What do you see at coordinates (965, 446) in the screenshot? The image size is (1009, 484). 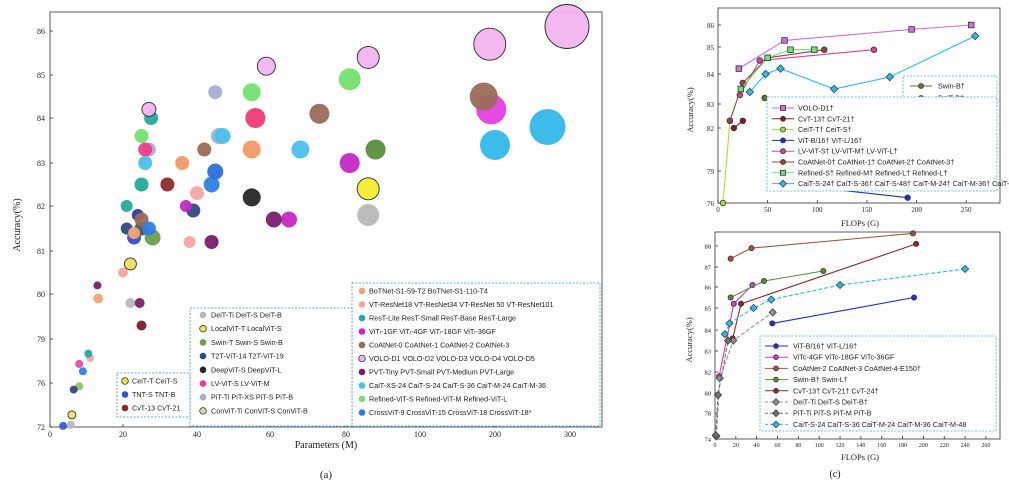 I see `x-tick-label: 240` at bounding box center [965, 446].